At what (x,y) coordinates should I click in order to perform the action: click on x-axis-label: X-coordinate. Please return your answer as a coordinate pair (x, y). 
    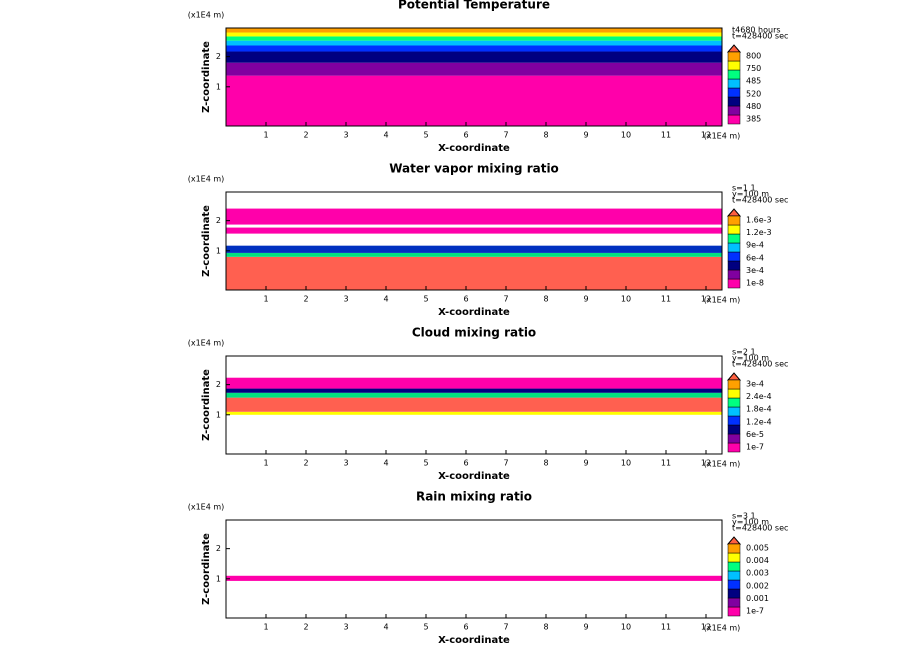
    Looking at the image, I should click on (474, 148).